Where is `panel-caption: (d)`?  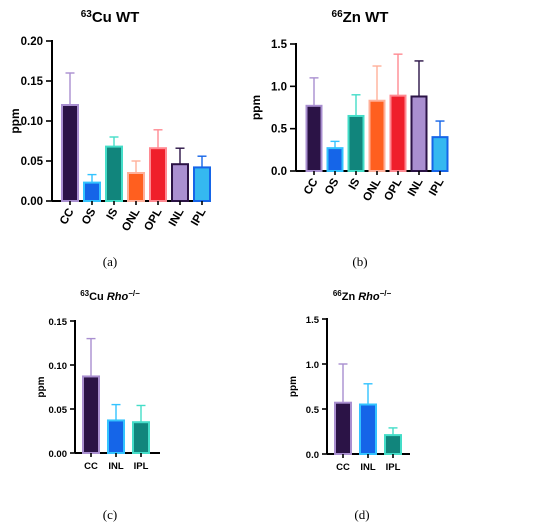
panel-caption: (d) is located at coordinates (361, 514).